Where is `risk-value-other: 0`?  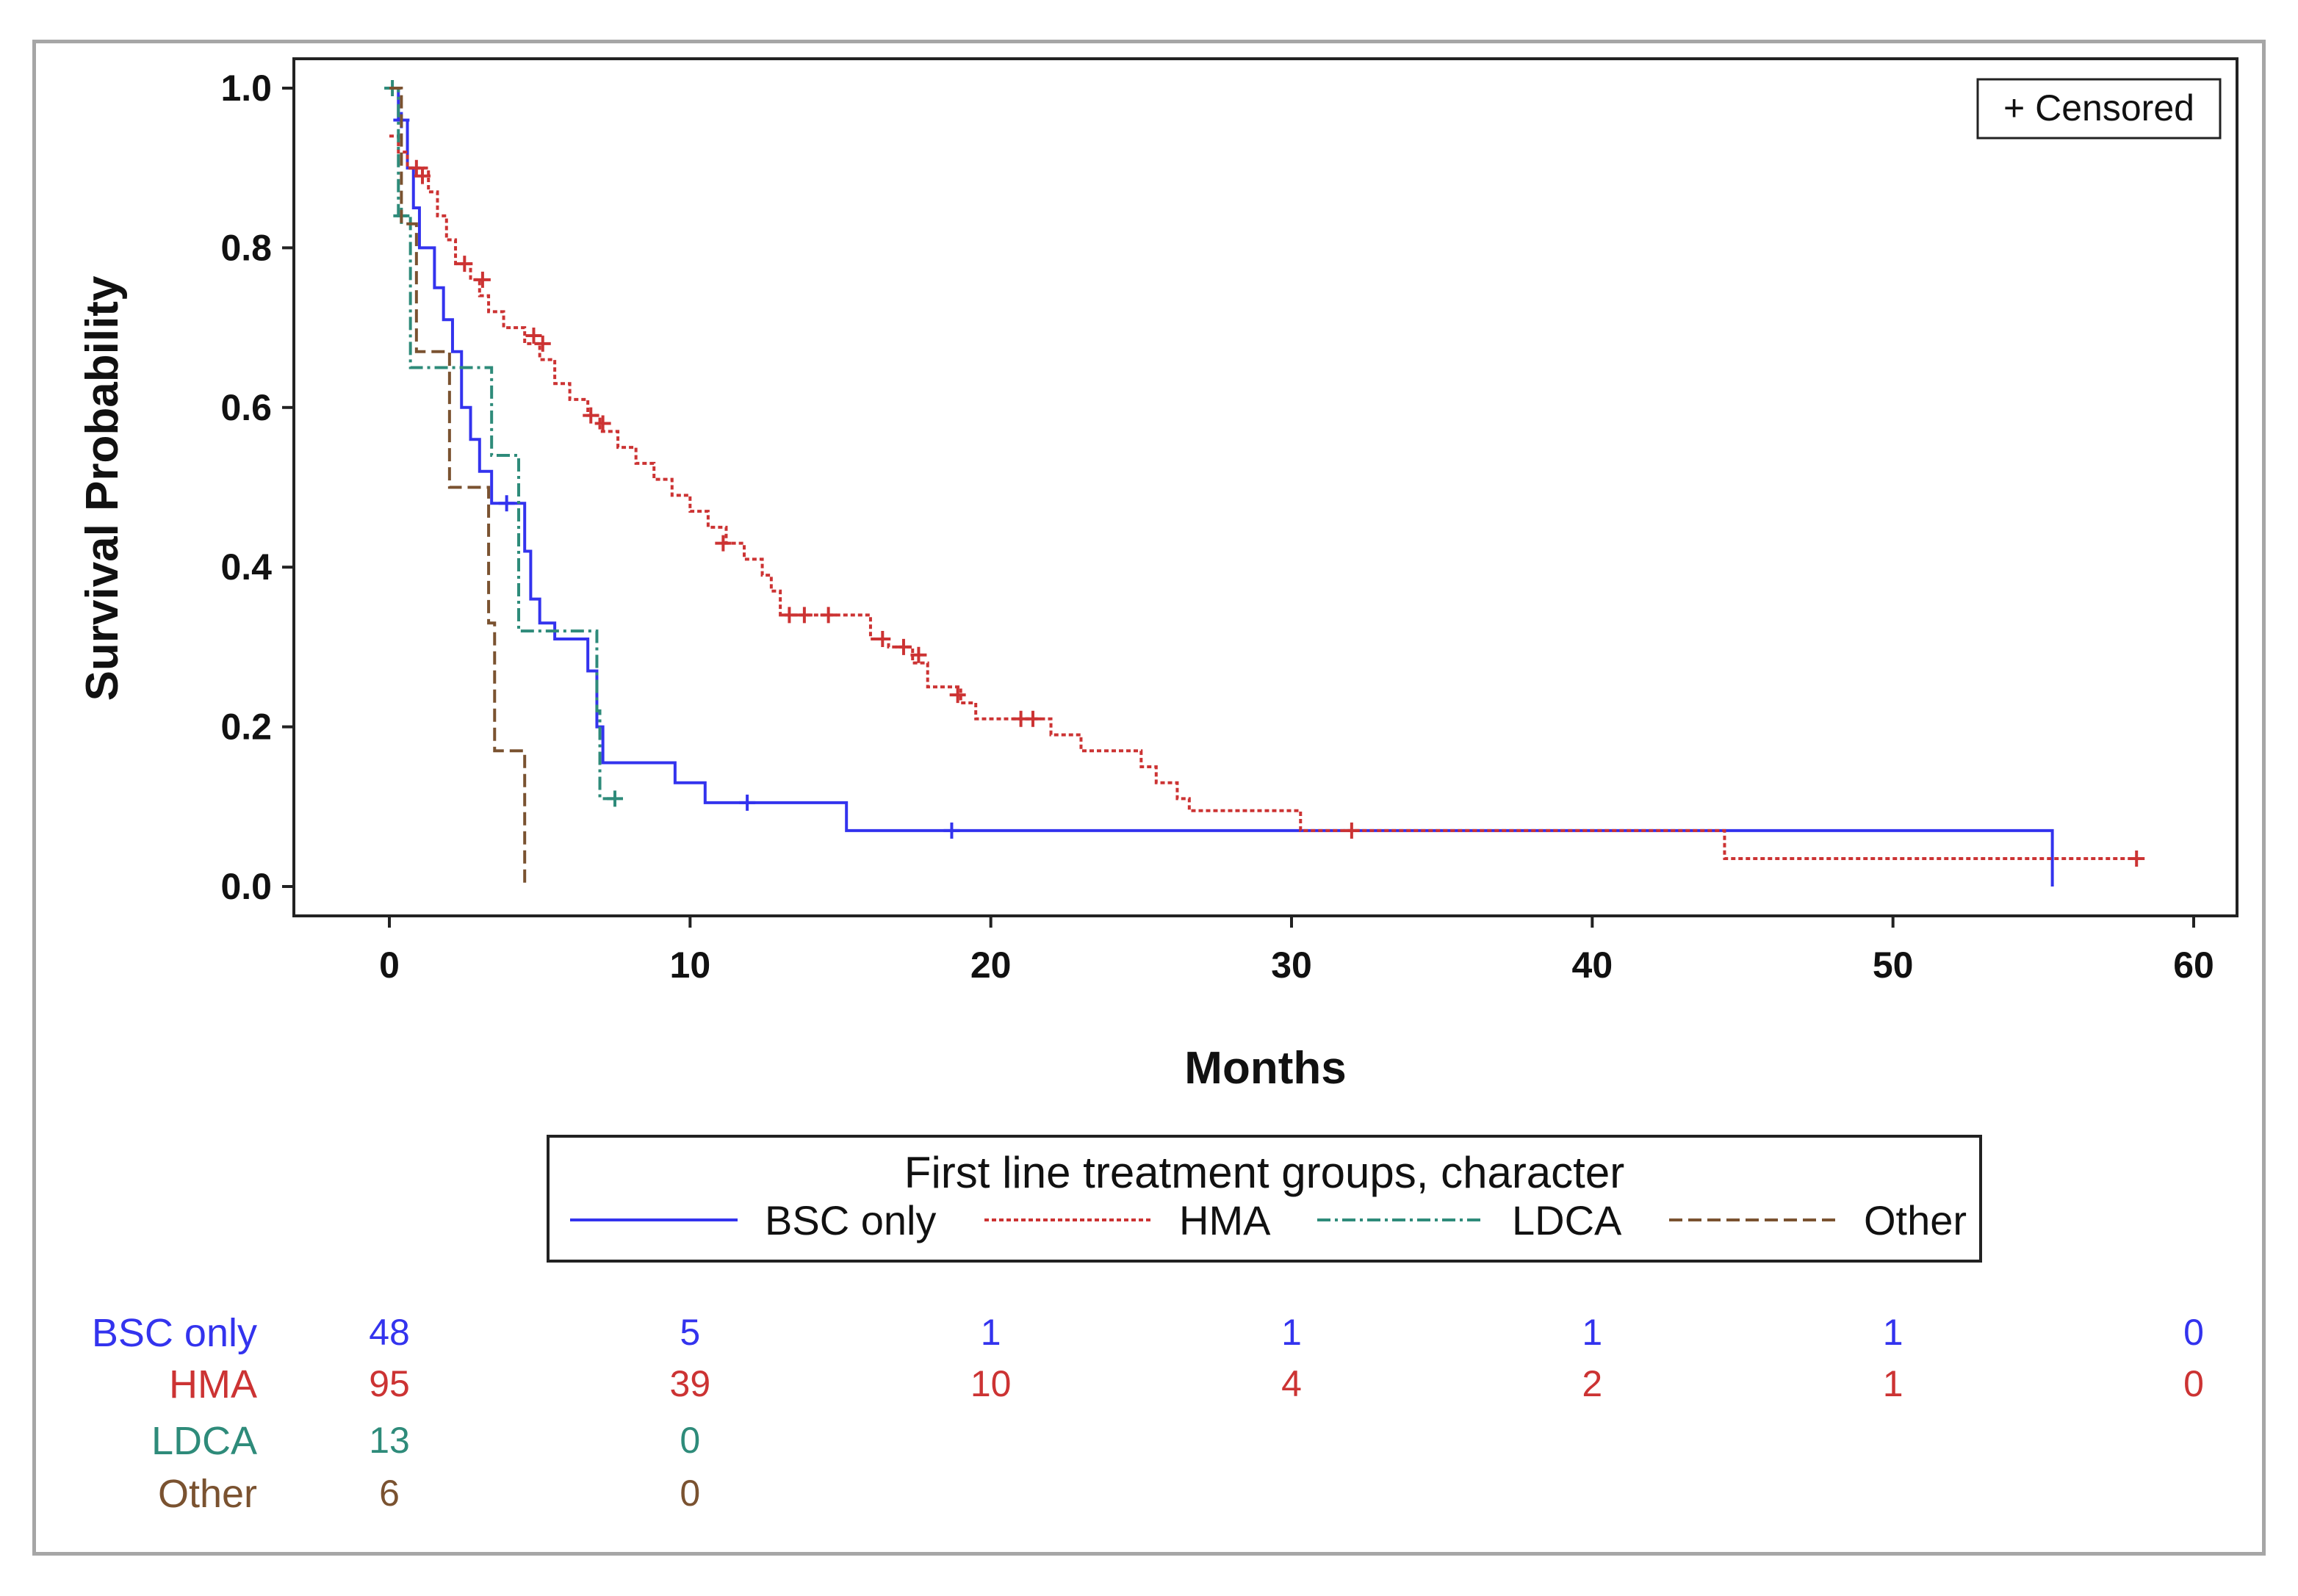 risk-value-other: 0 is located at coordinates (690, 1493).